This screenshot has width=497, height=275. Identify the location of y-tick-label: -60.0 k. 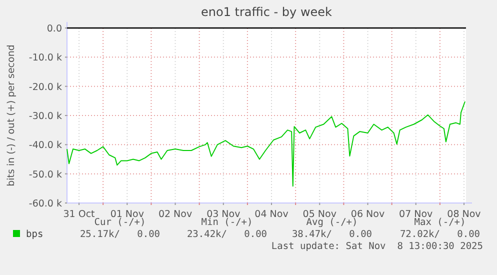
(45, 204).